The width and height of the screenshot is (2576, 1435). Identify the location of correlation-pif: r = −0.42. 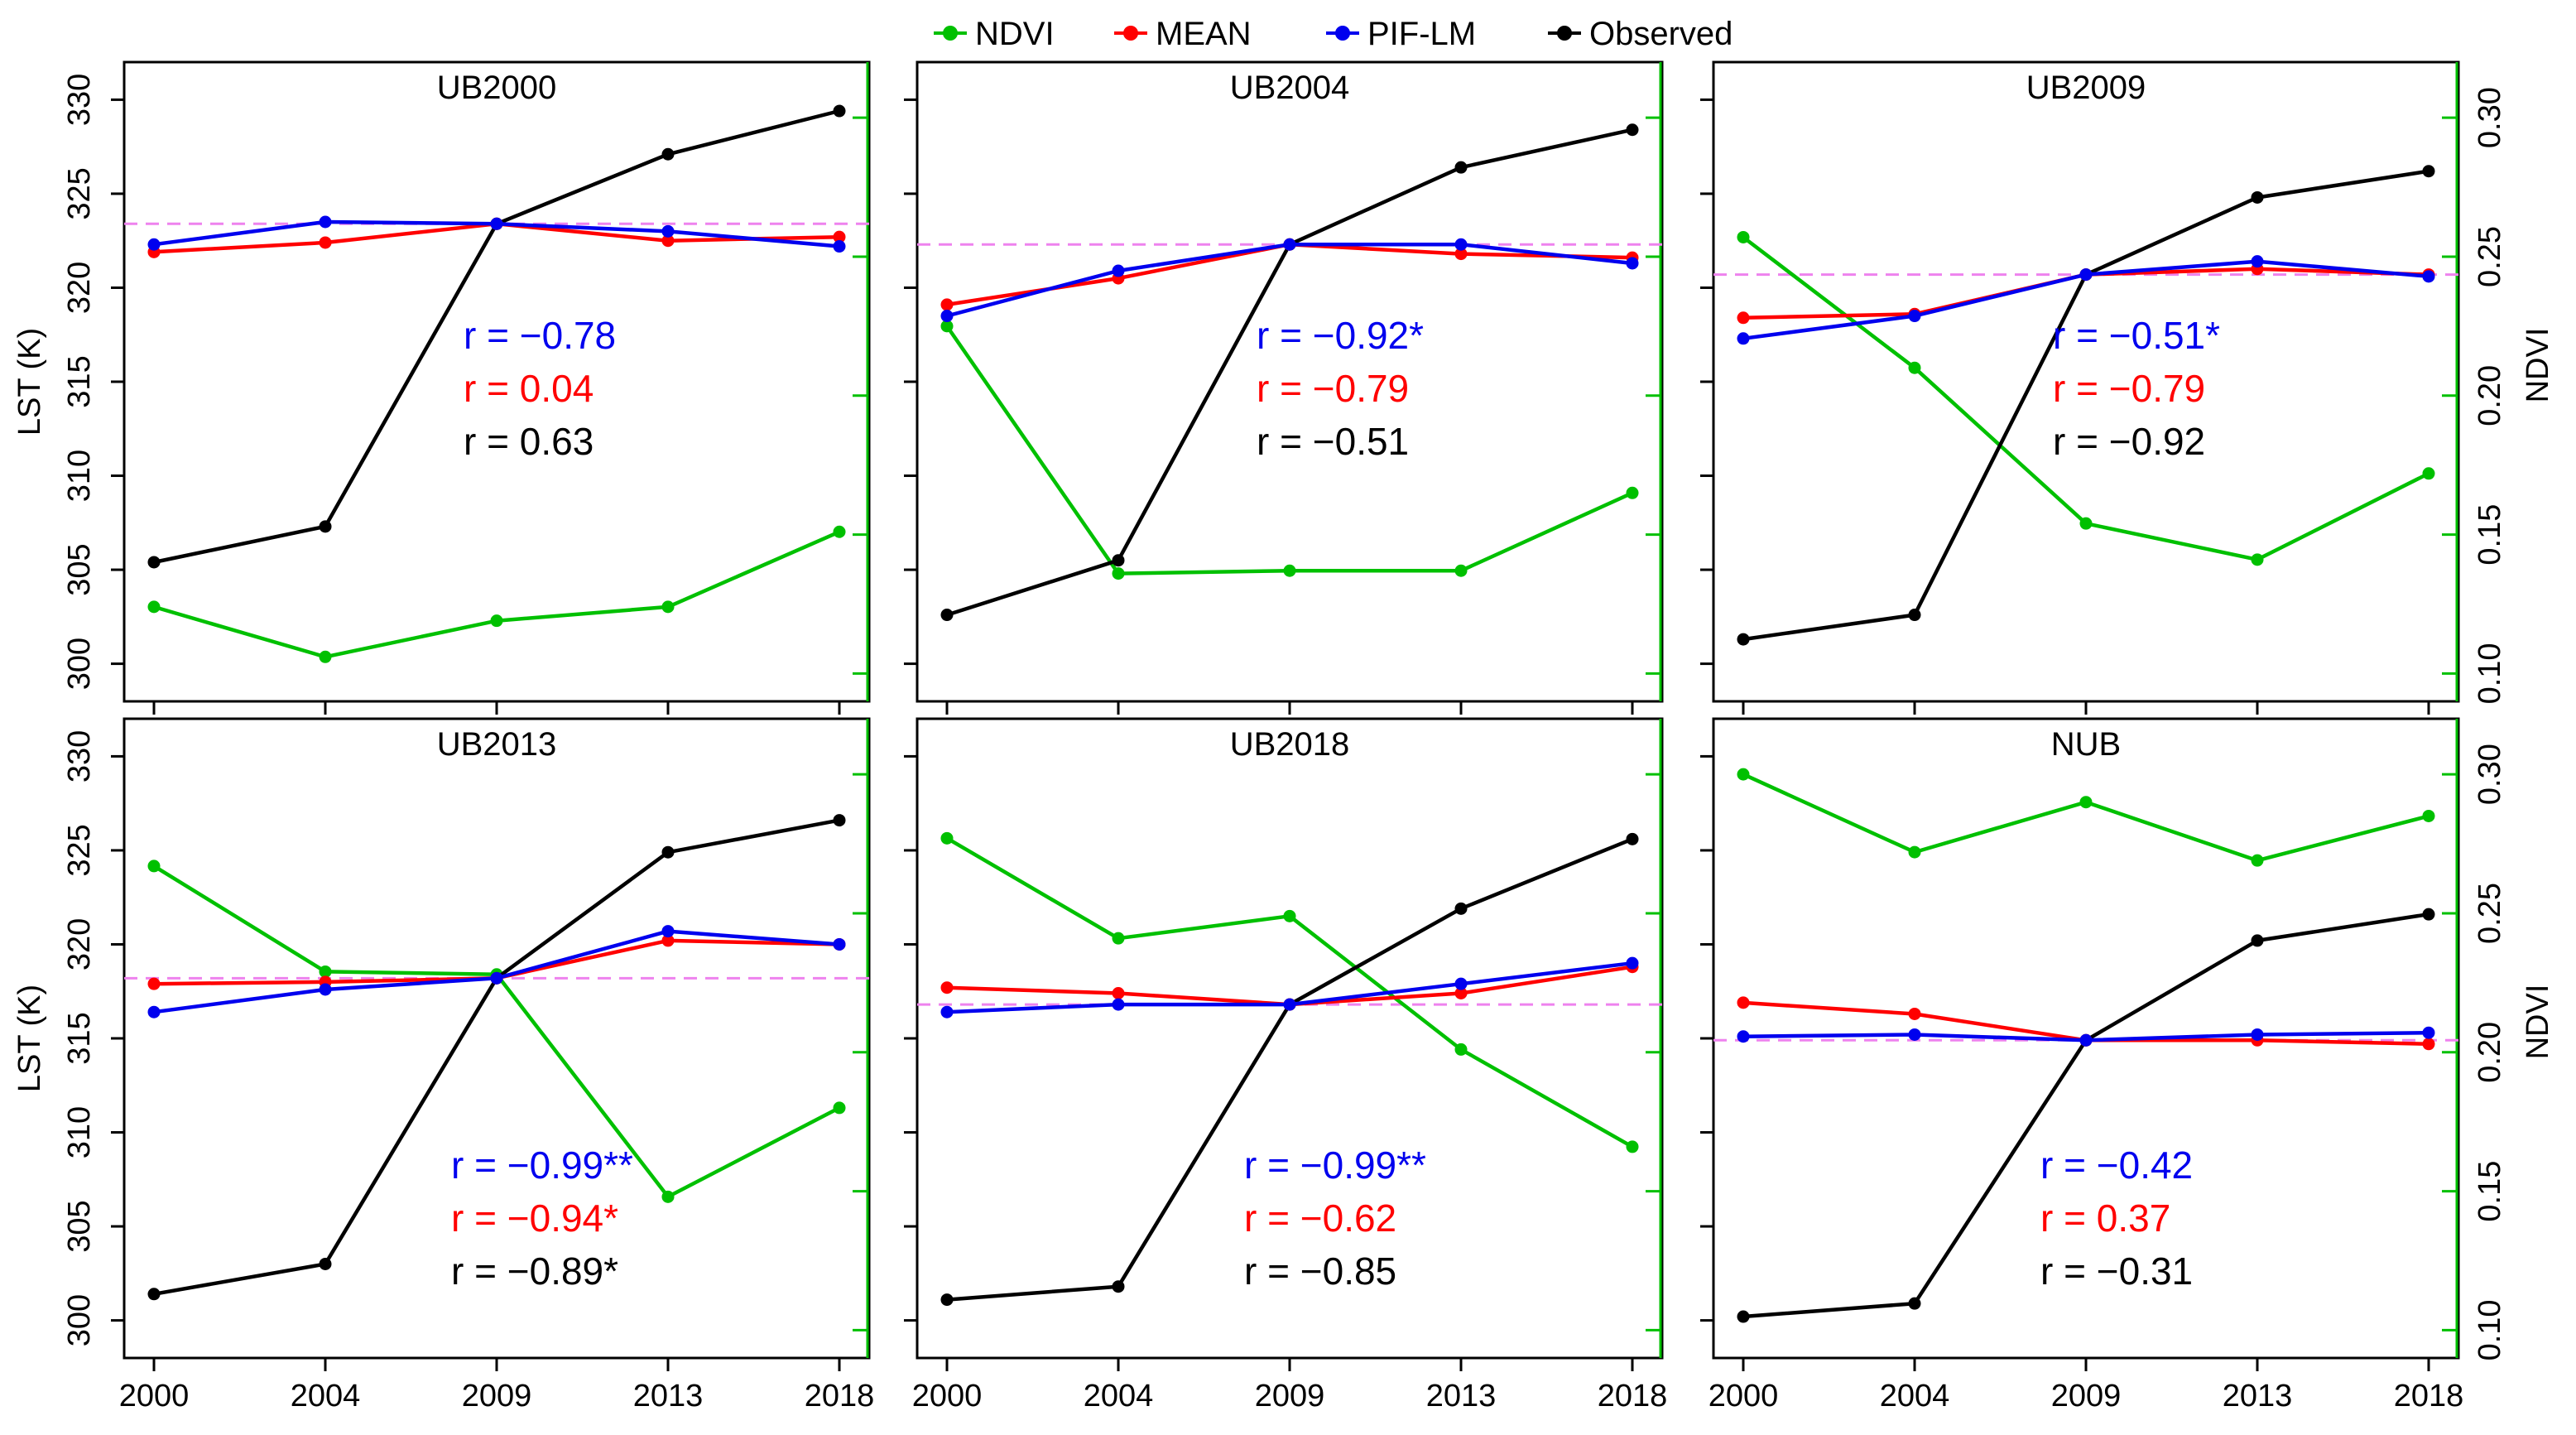
(2116, 1165).